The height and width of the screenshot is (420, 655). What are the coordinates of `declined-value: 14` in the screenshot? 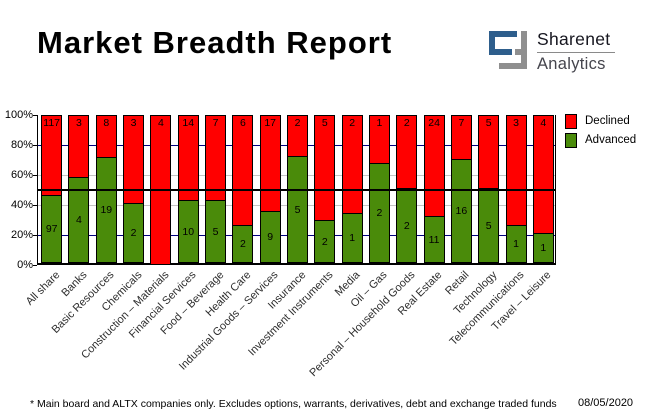 It's located at (188, 123).